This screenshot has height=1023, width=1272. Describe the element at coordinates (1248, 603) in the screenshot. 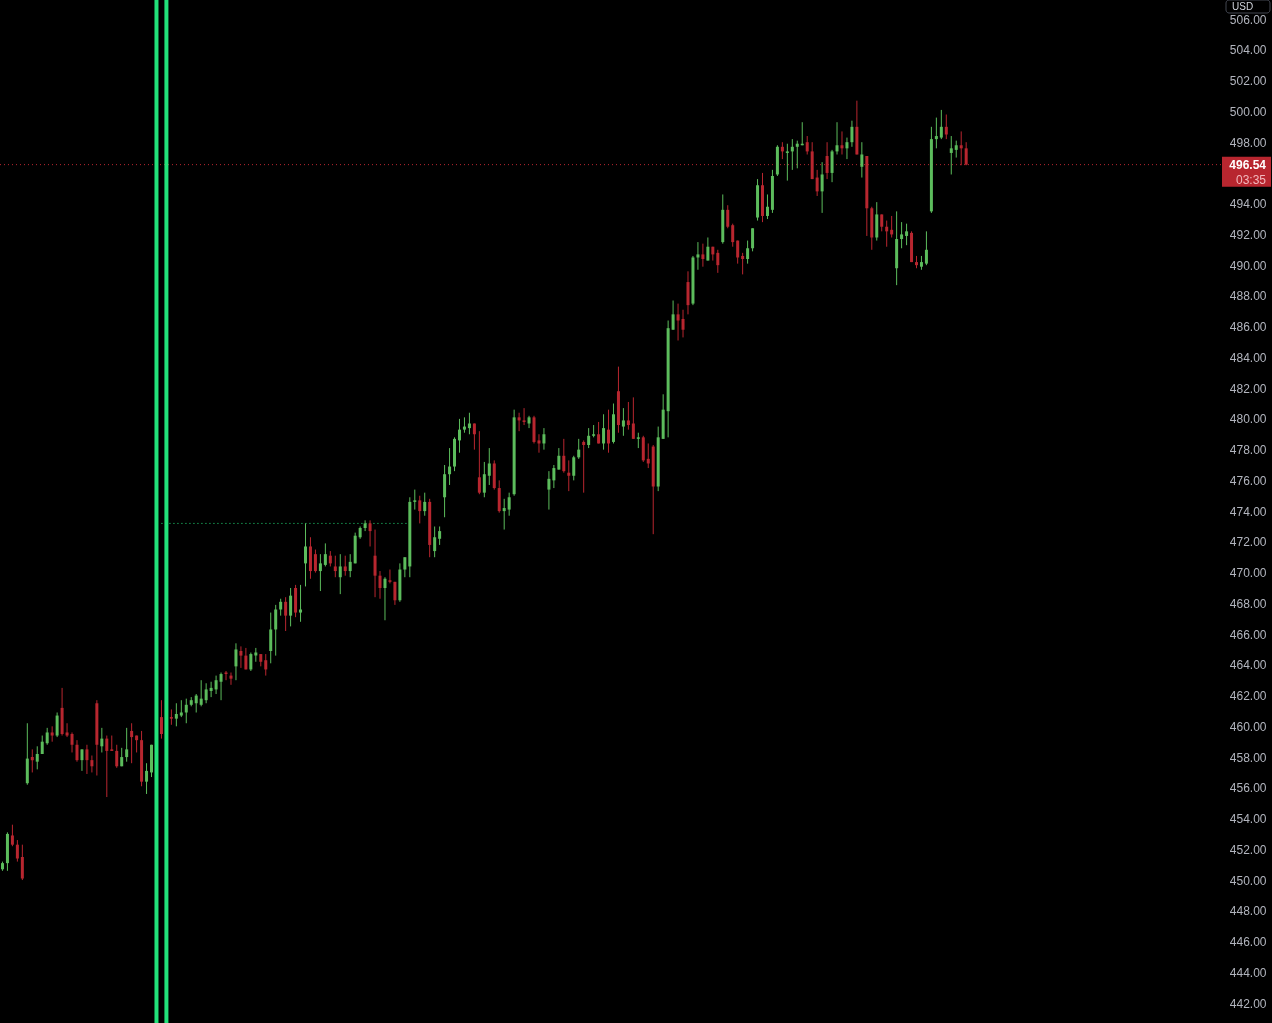

I see `y-tick-label: 468.00` at that location.